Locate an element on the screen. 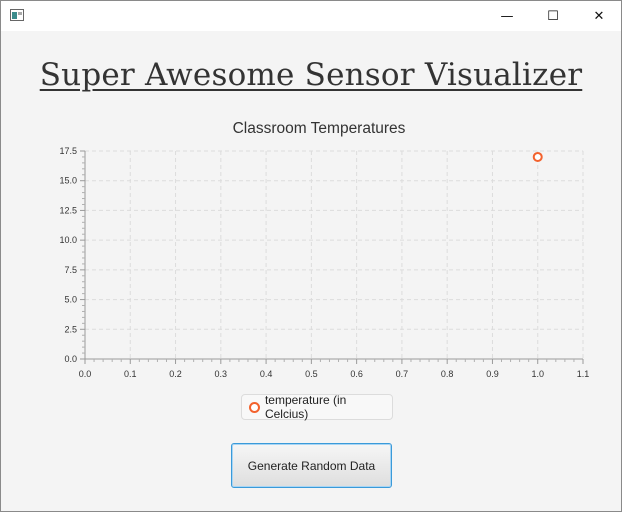 The width and height of the screenshot is (622, 512). x-tick-label: 0.7 is located at coordinates (402, 374).